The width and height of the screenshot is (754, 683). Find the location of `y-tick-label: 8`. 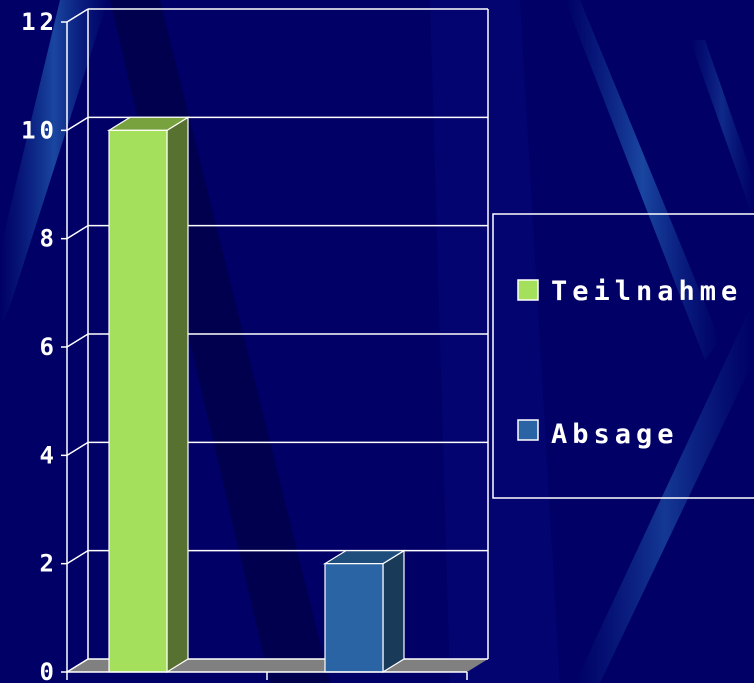

y-tick-label: 8 is located at coordinates (49, 239).